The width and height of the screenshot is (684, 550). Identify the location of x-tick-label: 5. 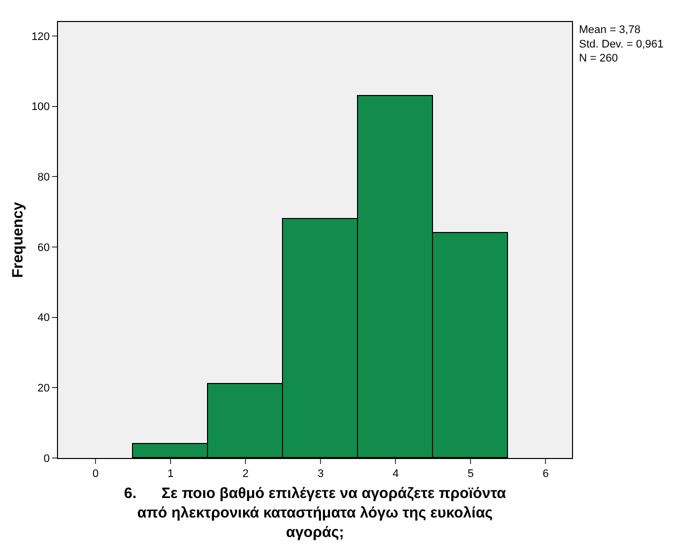
(471, 474).